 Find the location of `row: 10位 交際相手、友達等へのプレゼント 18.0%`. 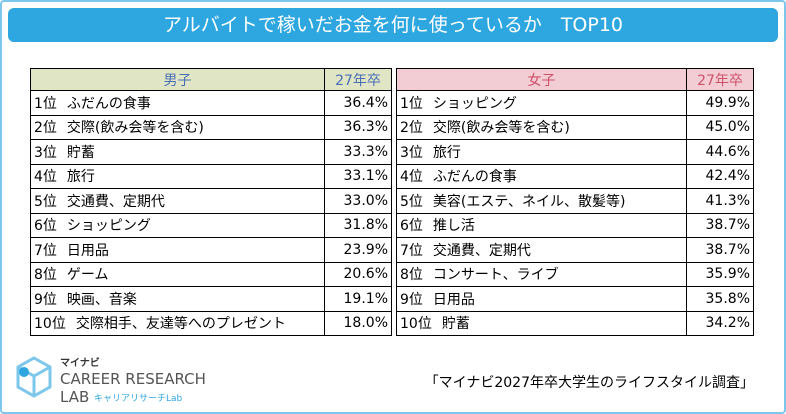

row: 10位 交際相手、友達等へのプレゼント 18.0% is located at coordinates (211, 323).